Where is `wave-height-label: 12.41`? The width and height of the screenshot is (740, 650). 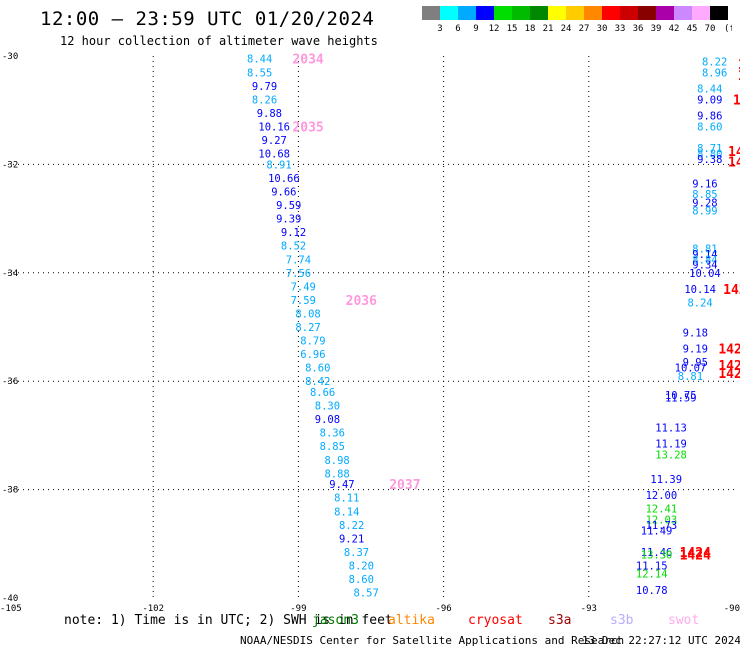
wave-height-label: 12.41 is located at coordinates (662, 510).